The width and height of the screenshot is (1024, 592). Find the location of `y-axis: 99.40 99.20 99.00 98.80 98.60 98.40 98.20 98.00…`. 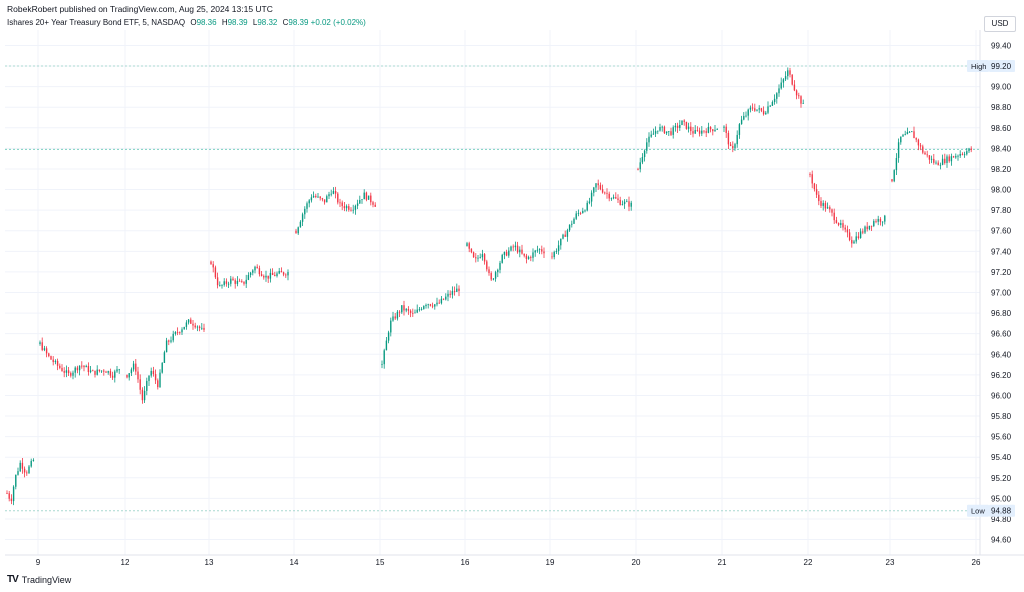

y-axis: 99.40 99.20 99.00 98.80 98.60 98.40 98.20 98.00… is located at coordinates (1001, 292).